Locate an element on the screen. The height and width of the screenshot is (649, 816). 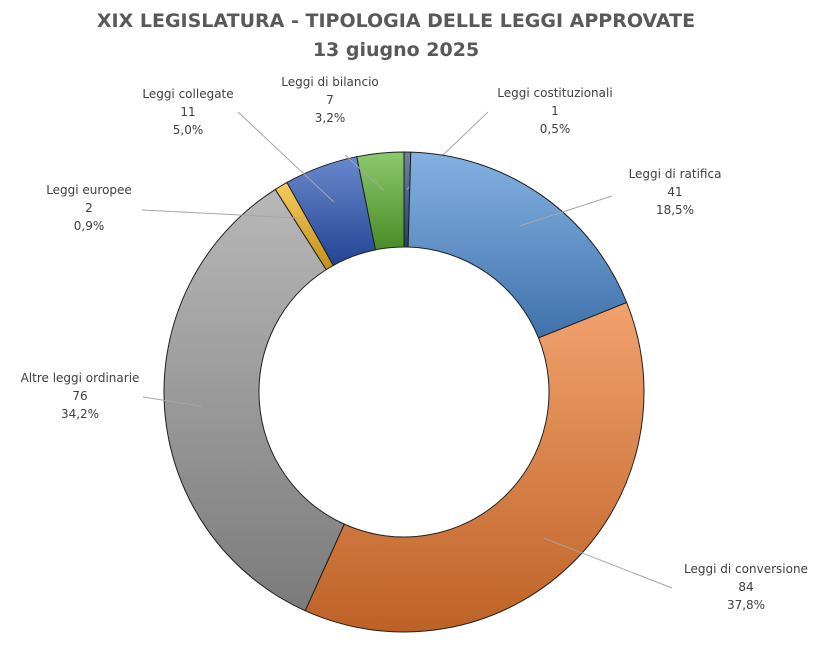
data-label-percent: 0,5% is located at coordinates (555, 129).